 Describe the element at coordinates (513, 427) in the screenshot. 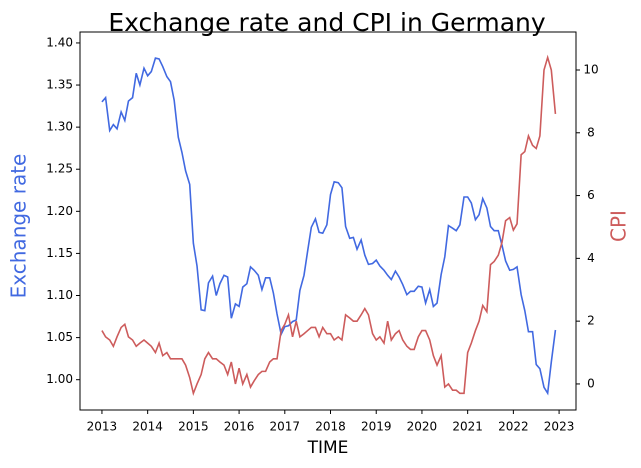

I see `x-tick-label: 2022` at that location.